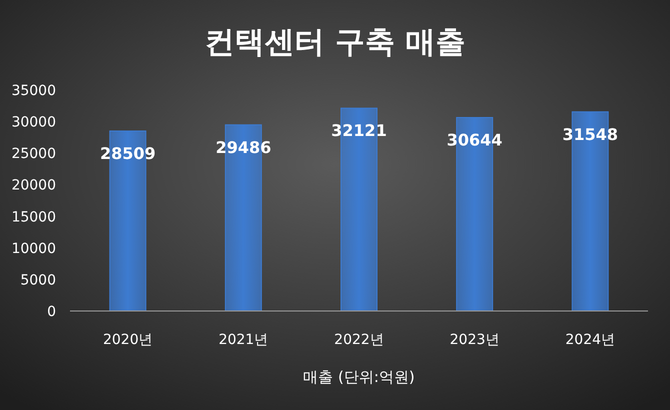 The image size is (670, 410). I want to click on x-tick-label: 2023년, so click(475, 340).